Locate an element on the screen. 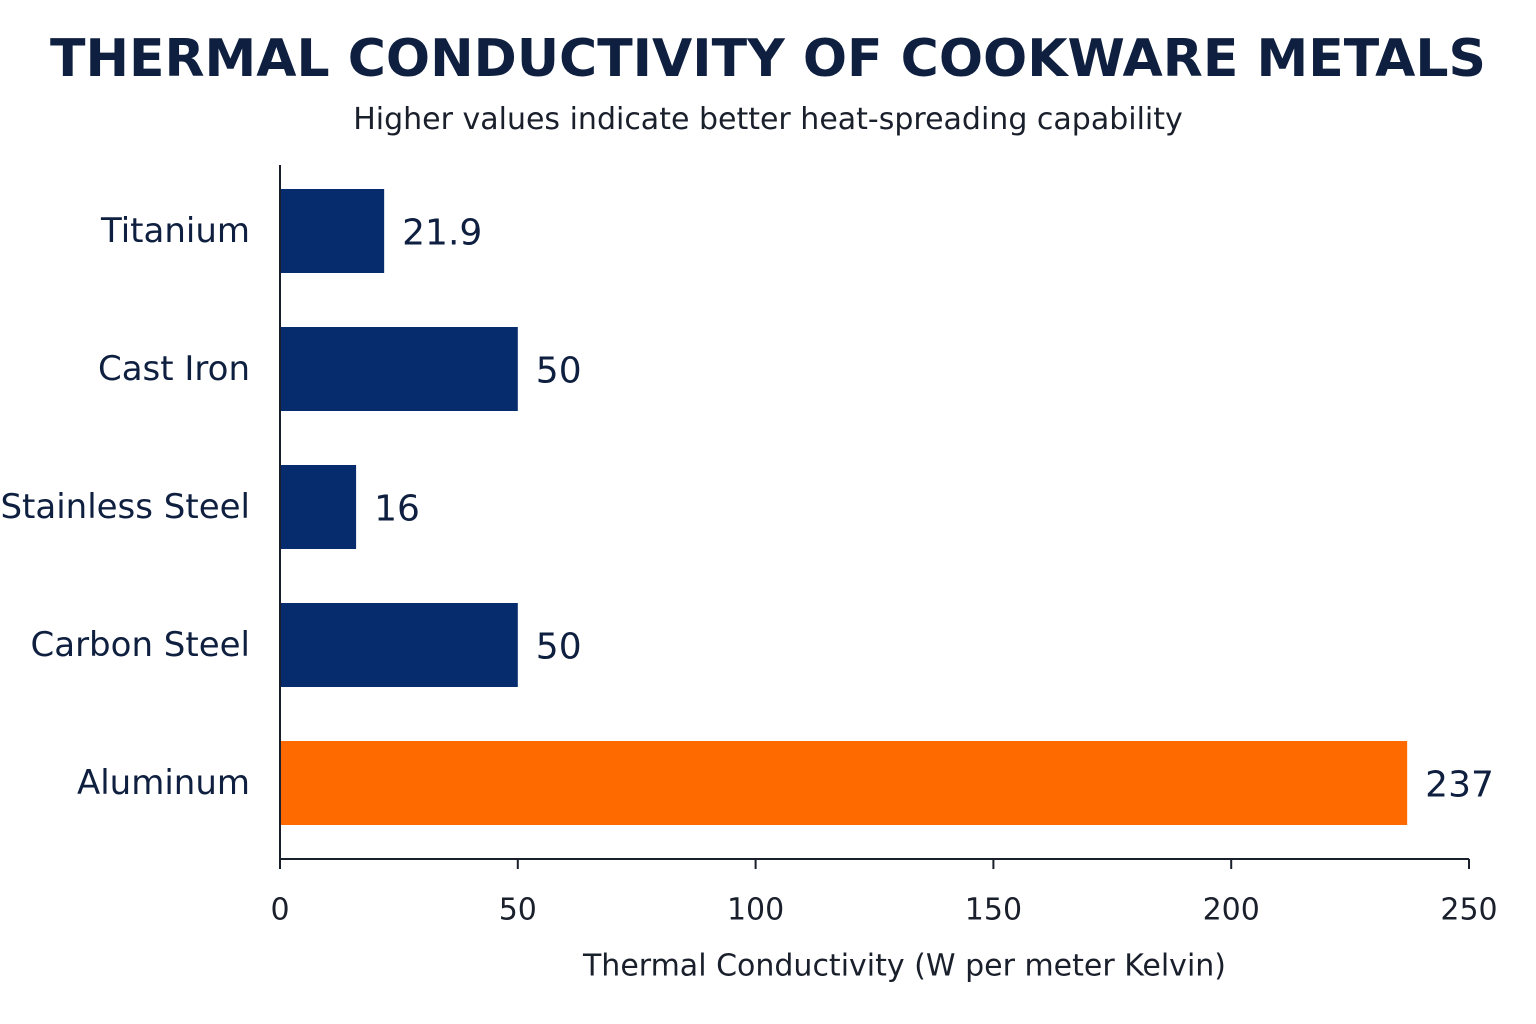  value-label-aluminum: 237 is located at coordinates (1459, 785).